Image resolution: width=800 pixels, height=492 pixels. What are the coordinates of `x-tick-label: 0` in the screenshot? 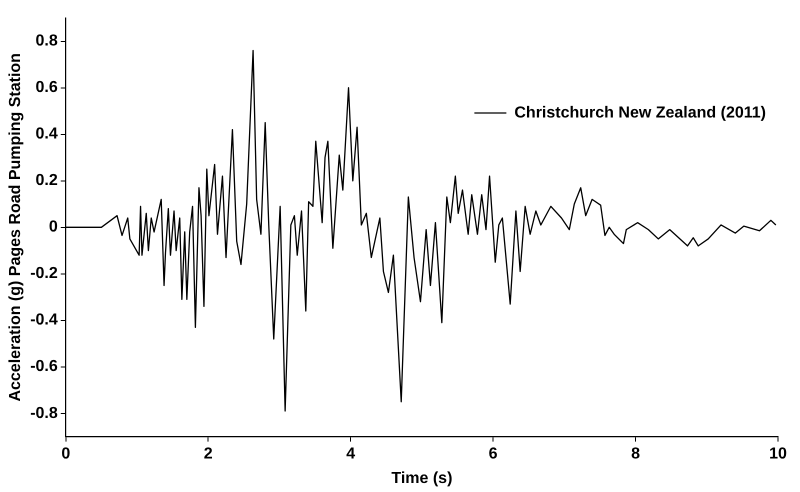 It's located at (65, 454).